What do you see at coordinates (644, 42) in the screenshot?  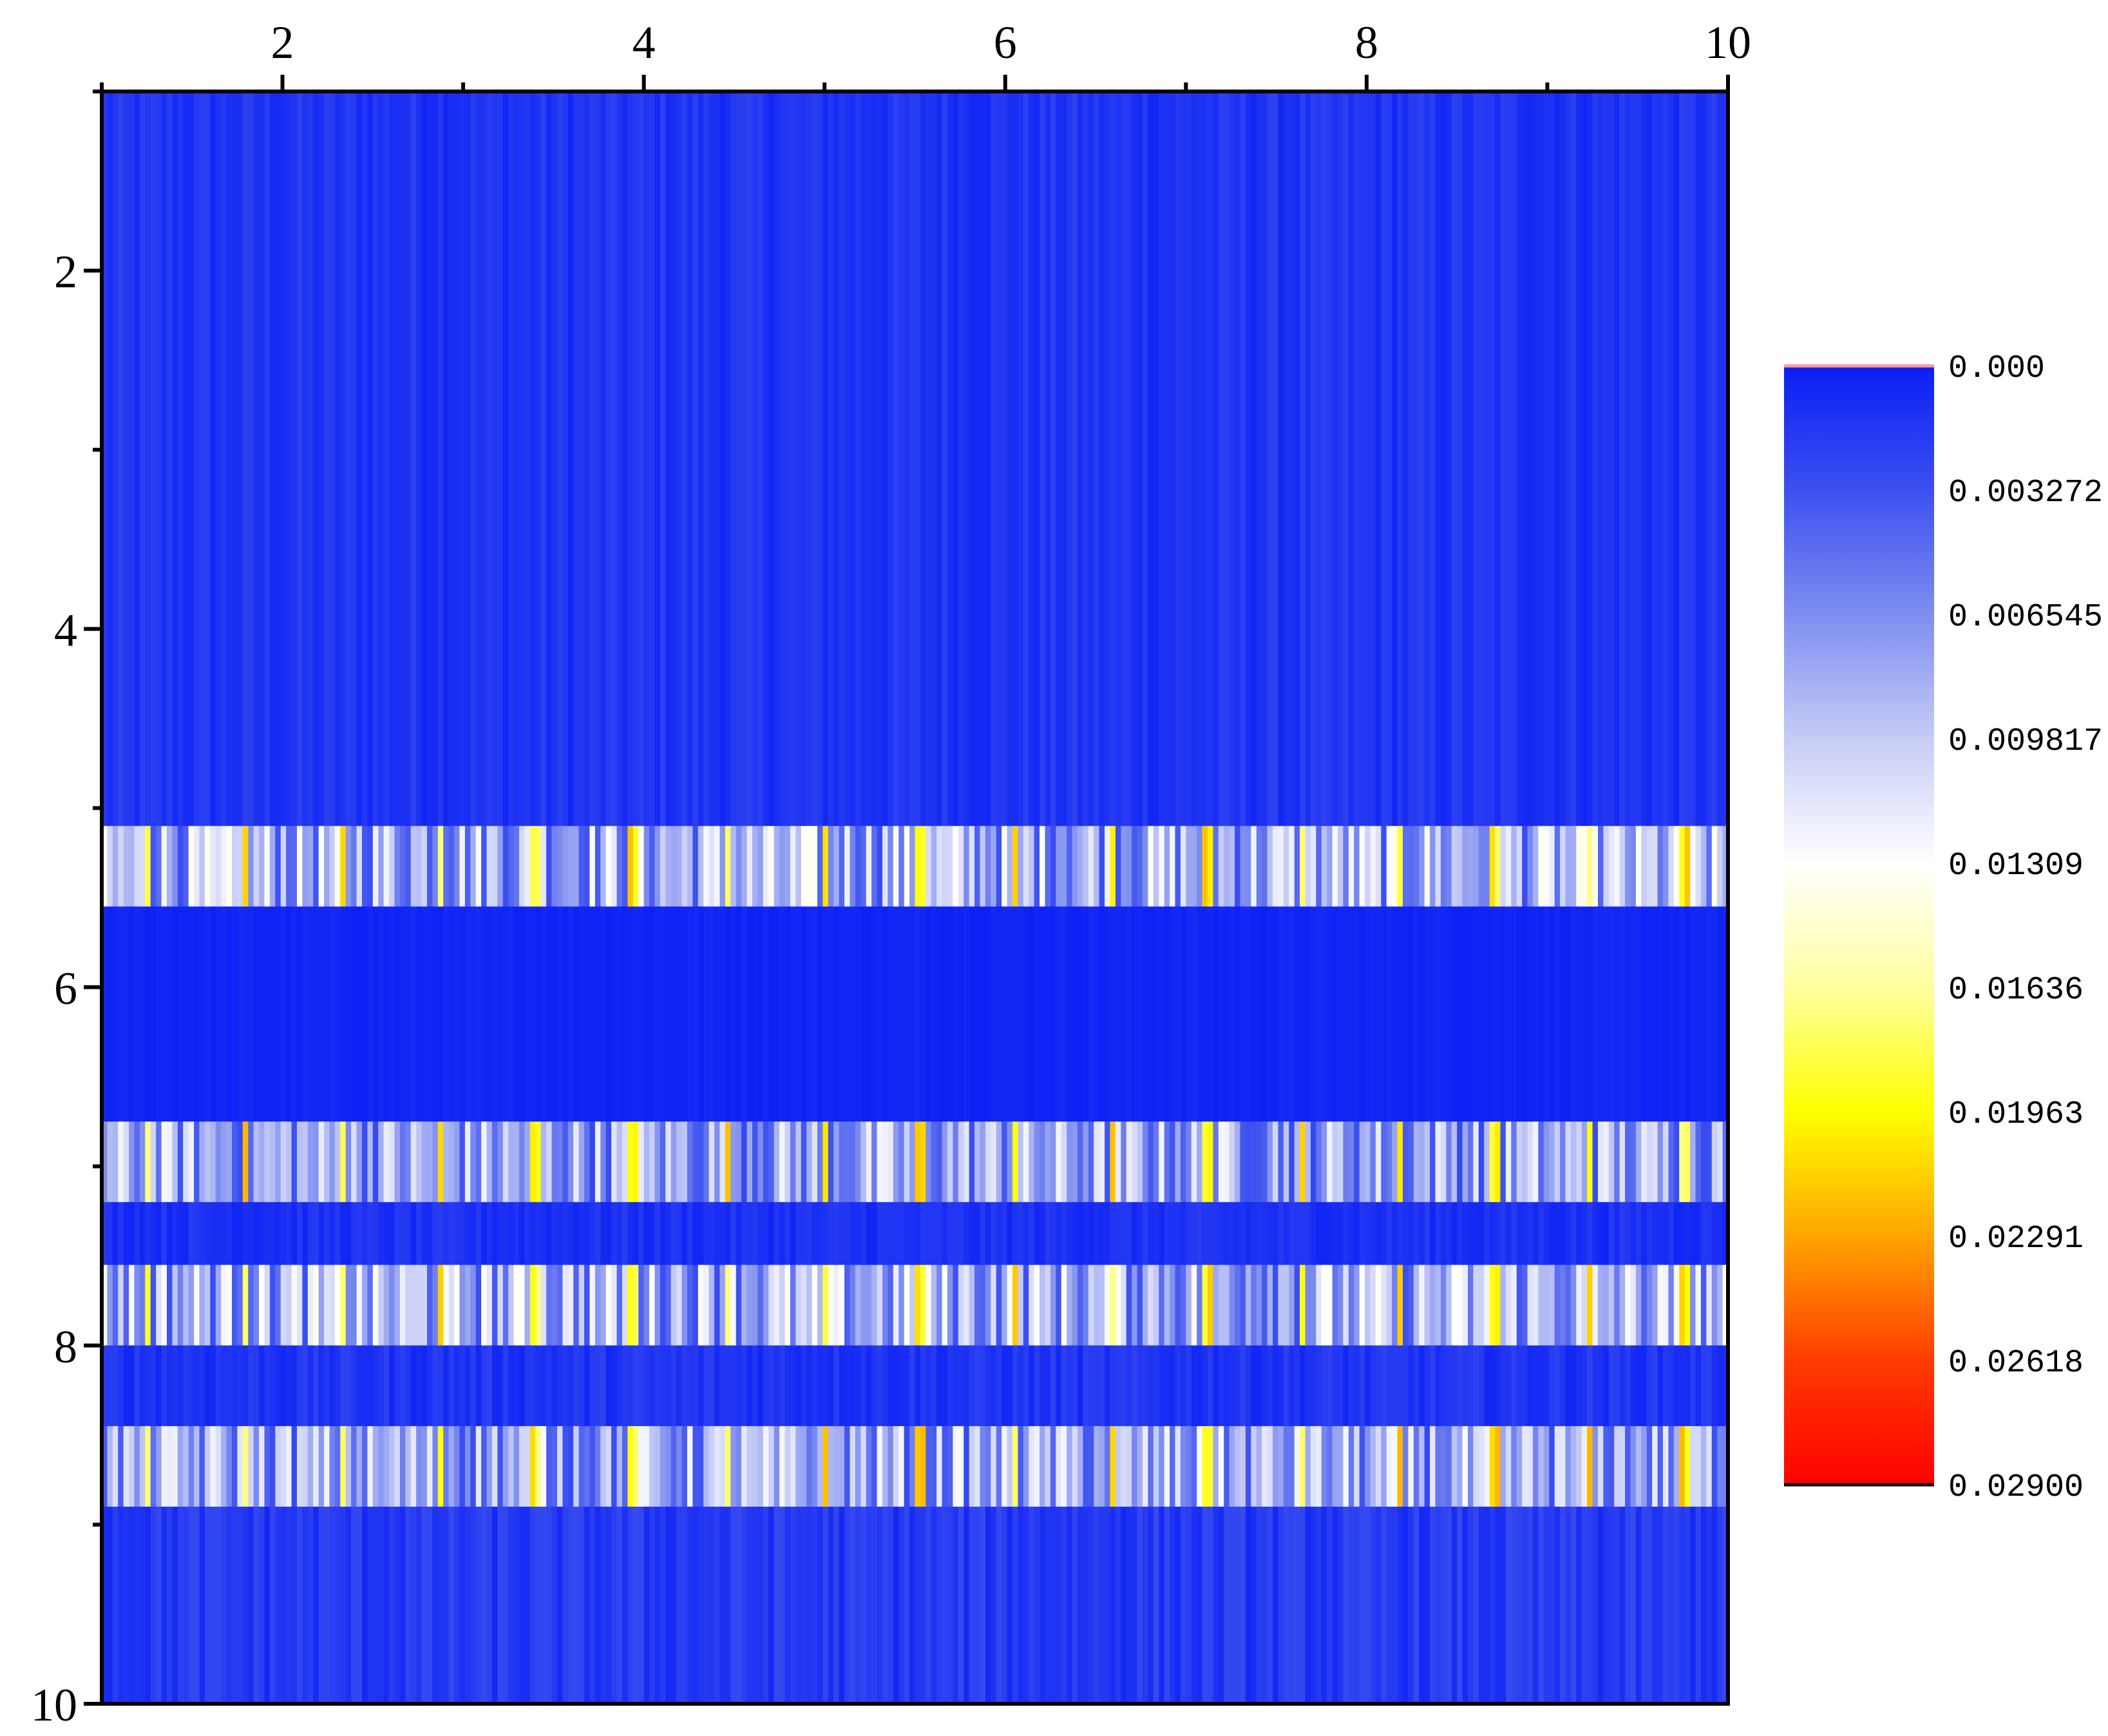 I see `x-tick-label: 4` at bounding box center [644, 42].